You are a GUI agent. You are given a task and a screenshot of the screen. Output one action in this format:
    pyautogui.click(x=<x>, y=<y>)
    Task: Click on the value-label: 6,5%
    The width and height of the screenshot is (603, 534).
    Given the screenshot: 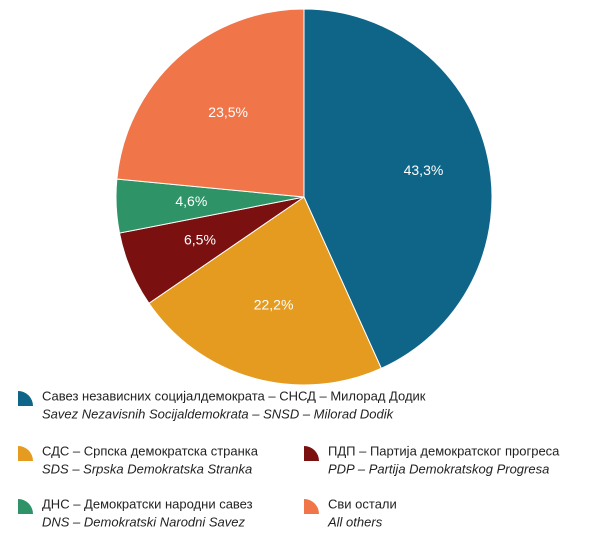 What is the action you would take?
    pyautogui.click(x=200, y=239)
    